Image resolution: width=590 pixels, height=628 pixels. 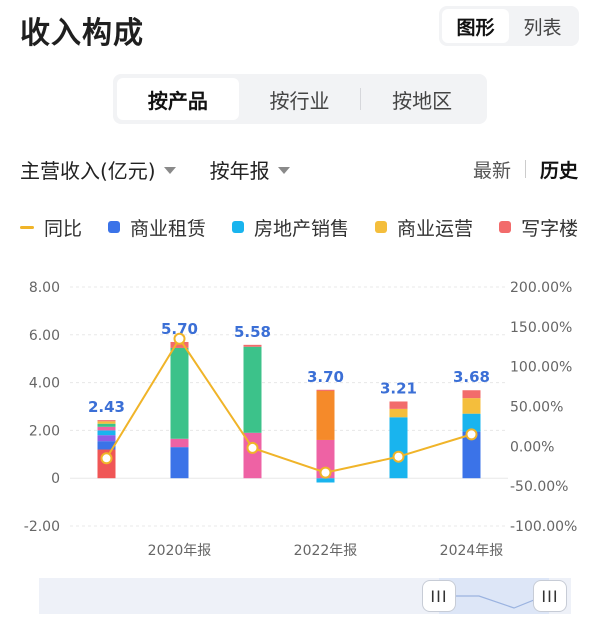 I want to click on tab-by-industry: 按行业, so click(x=299, y=100).